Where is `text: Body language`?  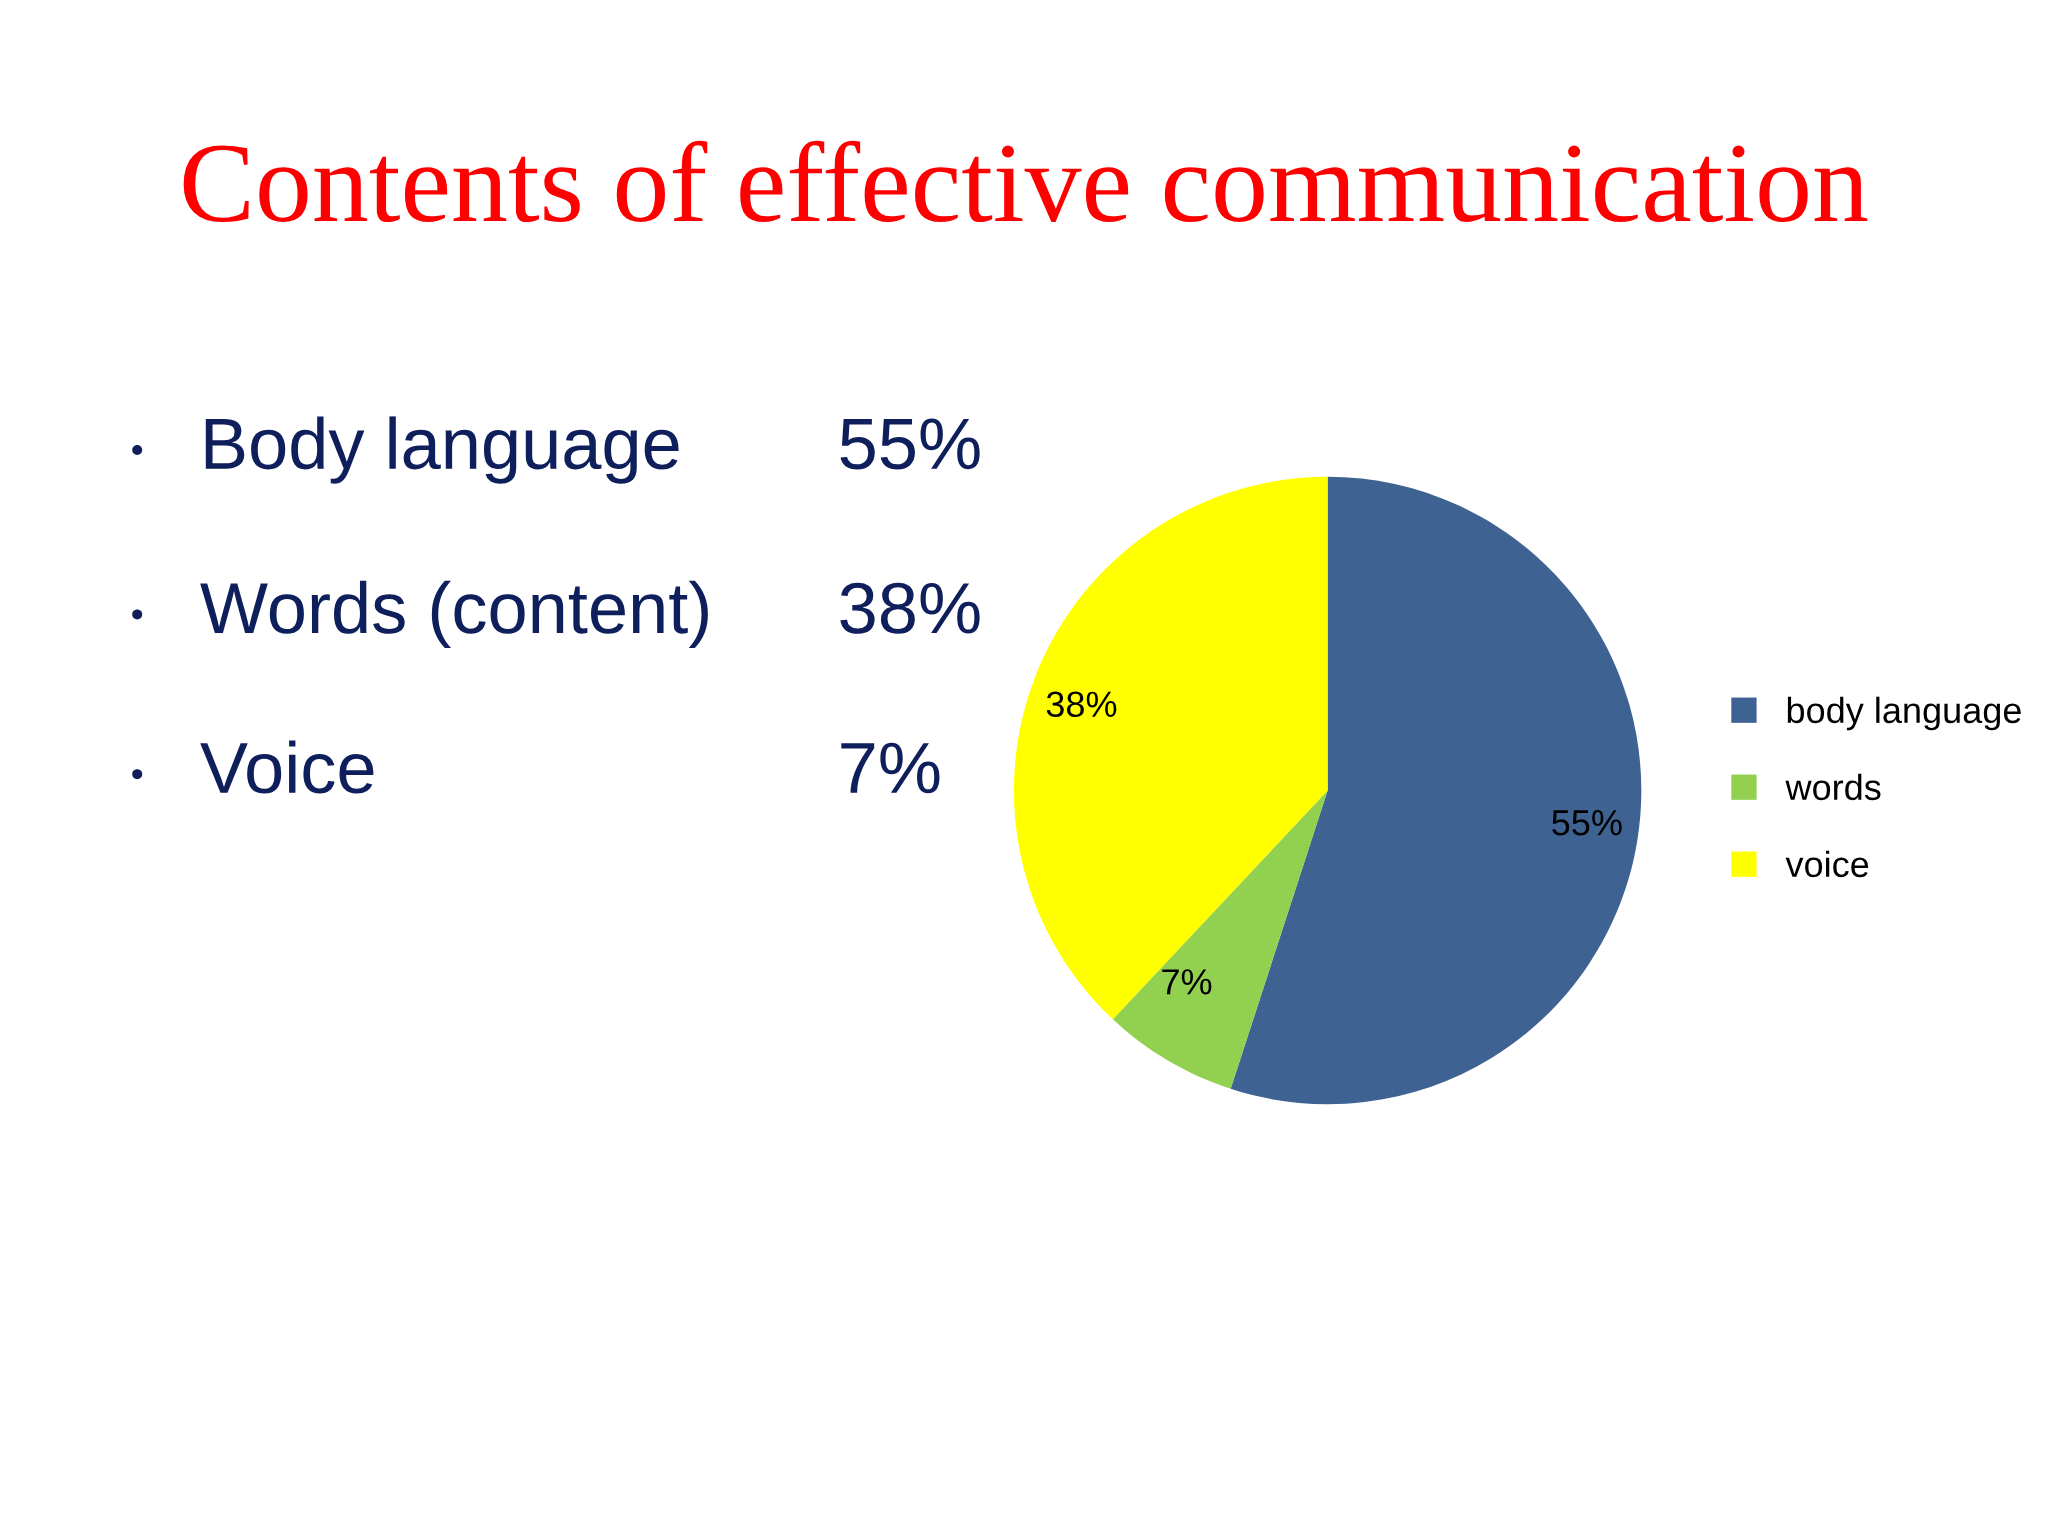 text: Body language is located at coordinates (442, 450).